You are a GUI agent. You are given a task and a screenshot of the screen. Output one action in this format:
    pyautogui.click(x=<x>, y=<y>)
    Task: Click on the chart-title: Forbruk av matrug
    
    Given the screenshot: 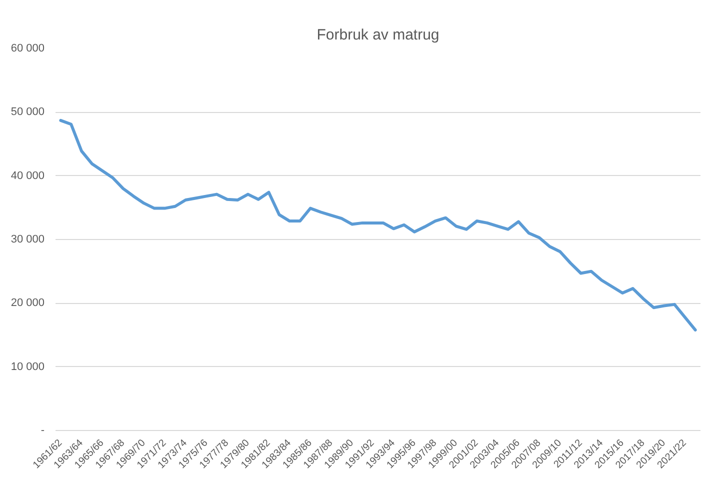 What is the action you would take?
    pyautogui.click(x=378, y=35)
    